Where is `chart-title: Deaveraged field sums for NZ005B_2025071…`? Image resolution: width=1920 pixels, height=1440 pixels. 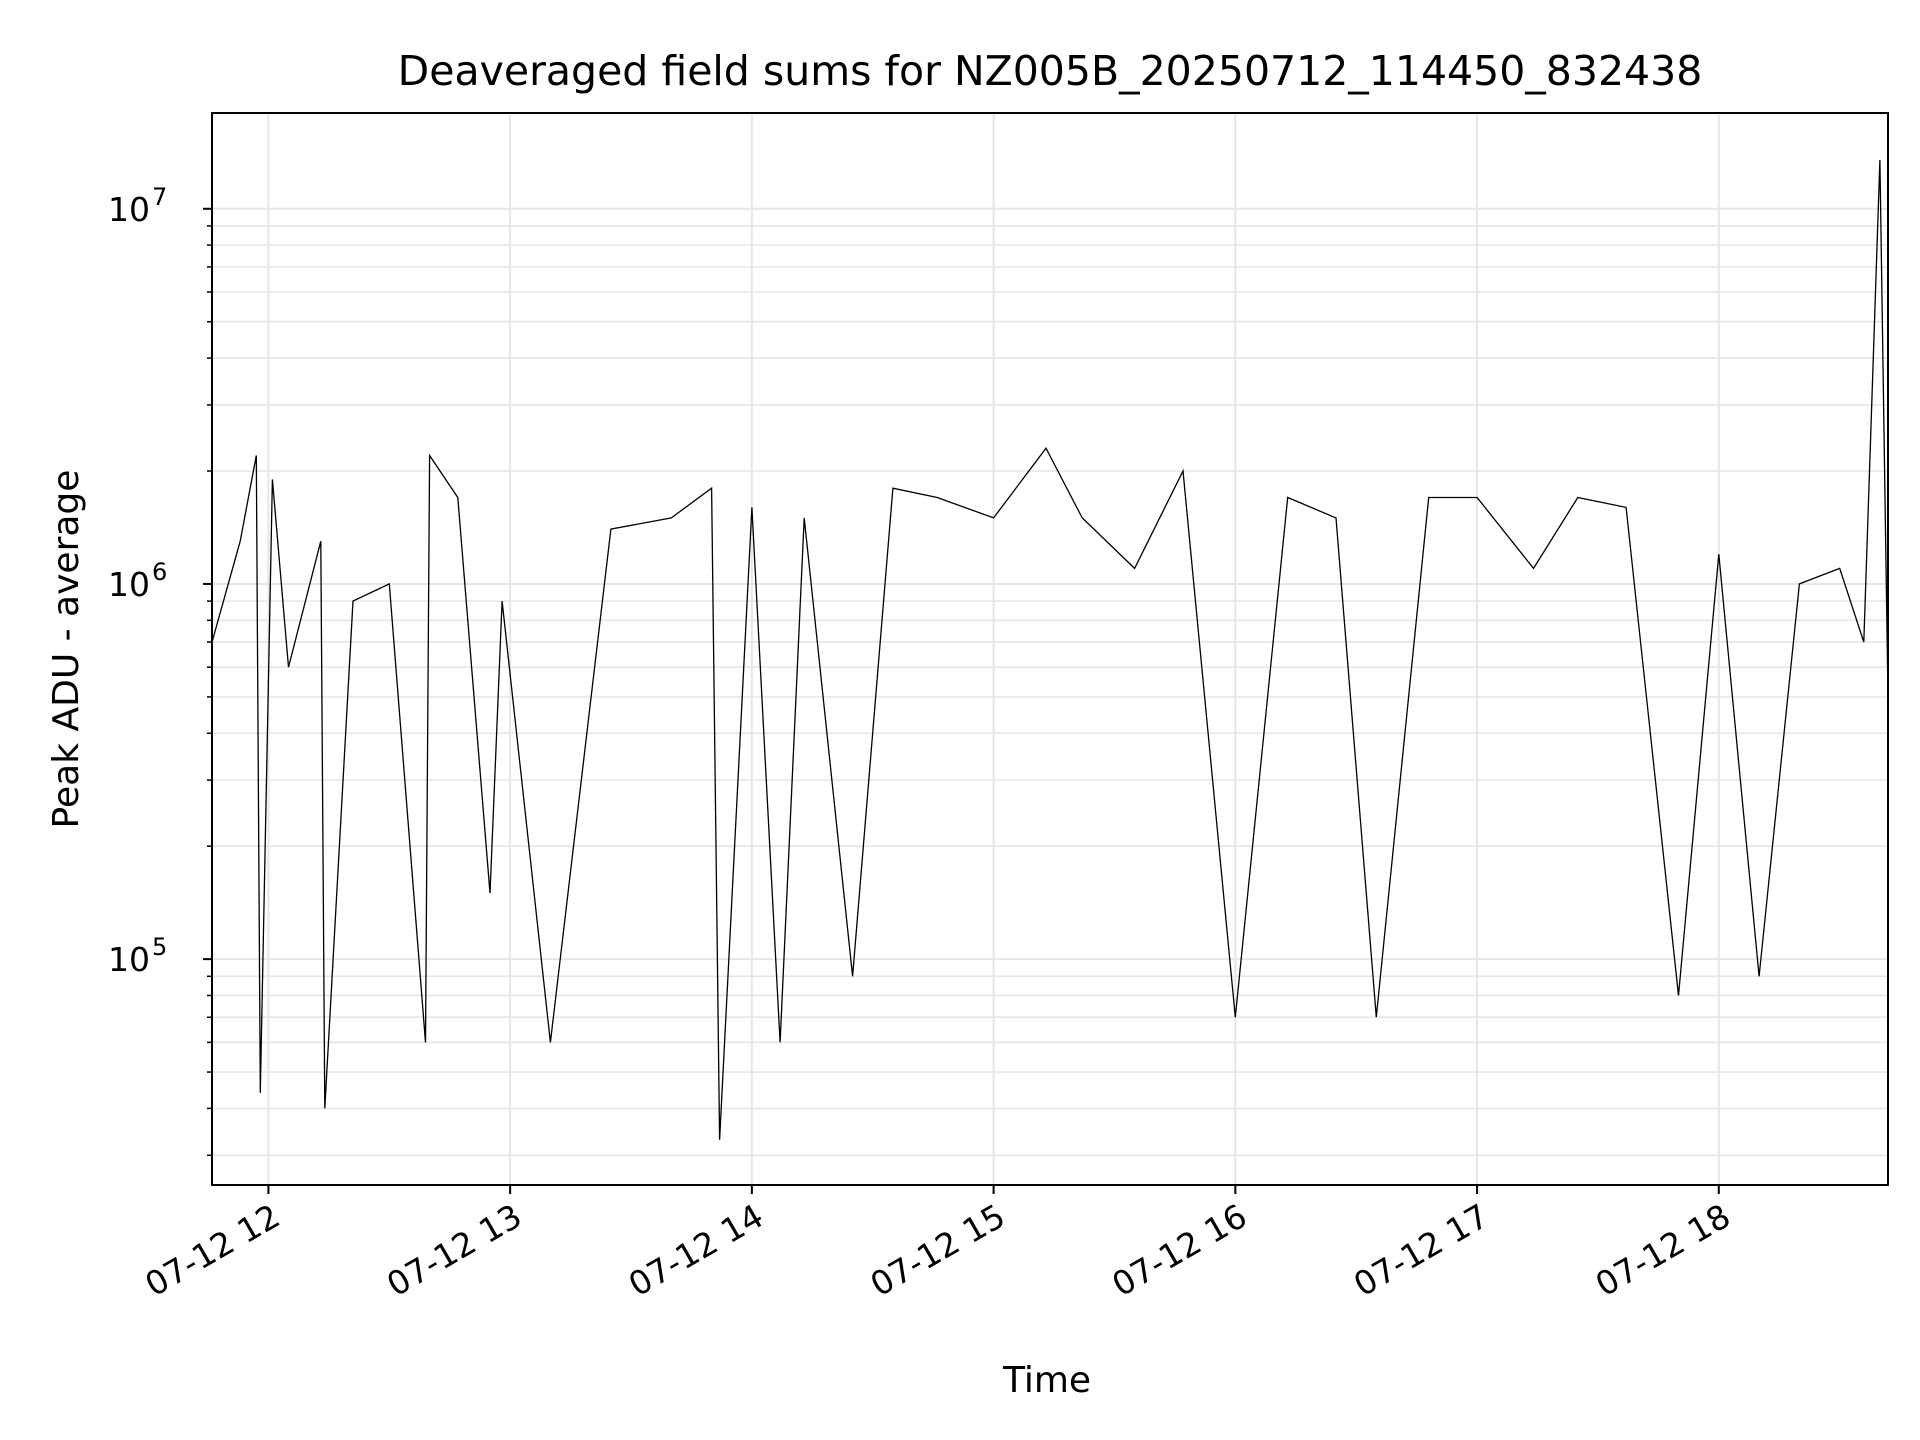 chart-title: Deaveraged field sums for NZ005B_2025071… is located at coordinates (1050, 71).